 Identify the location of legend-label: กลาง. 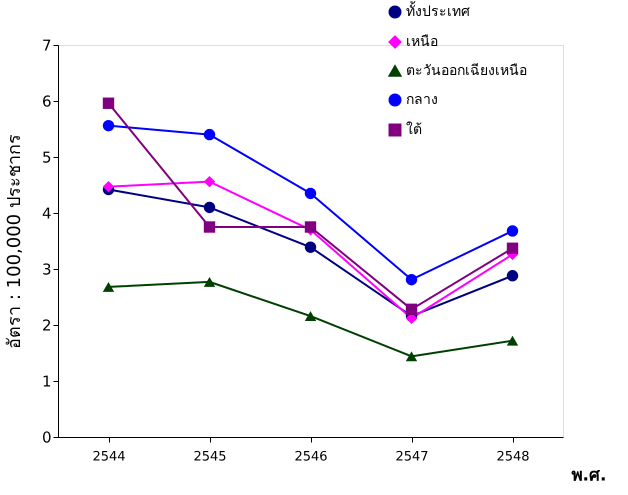
(422, 100).